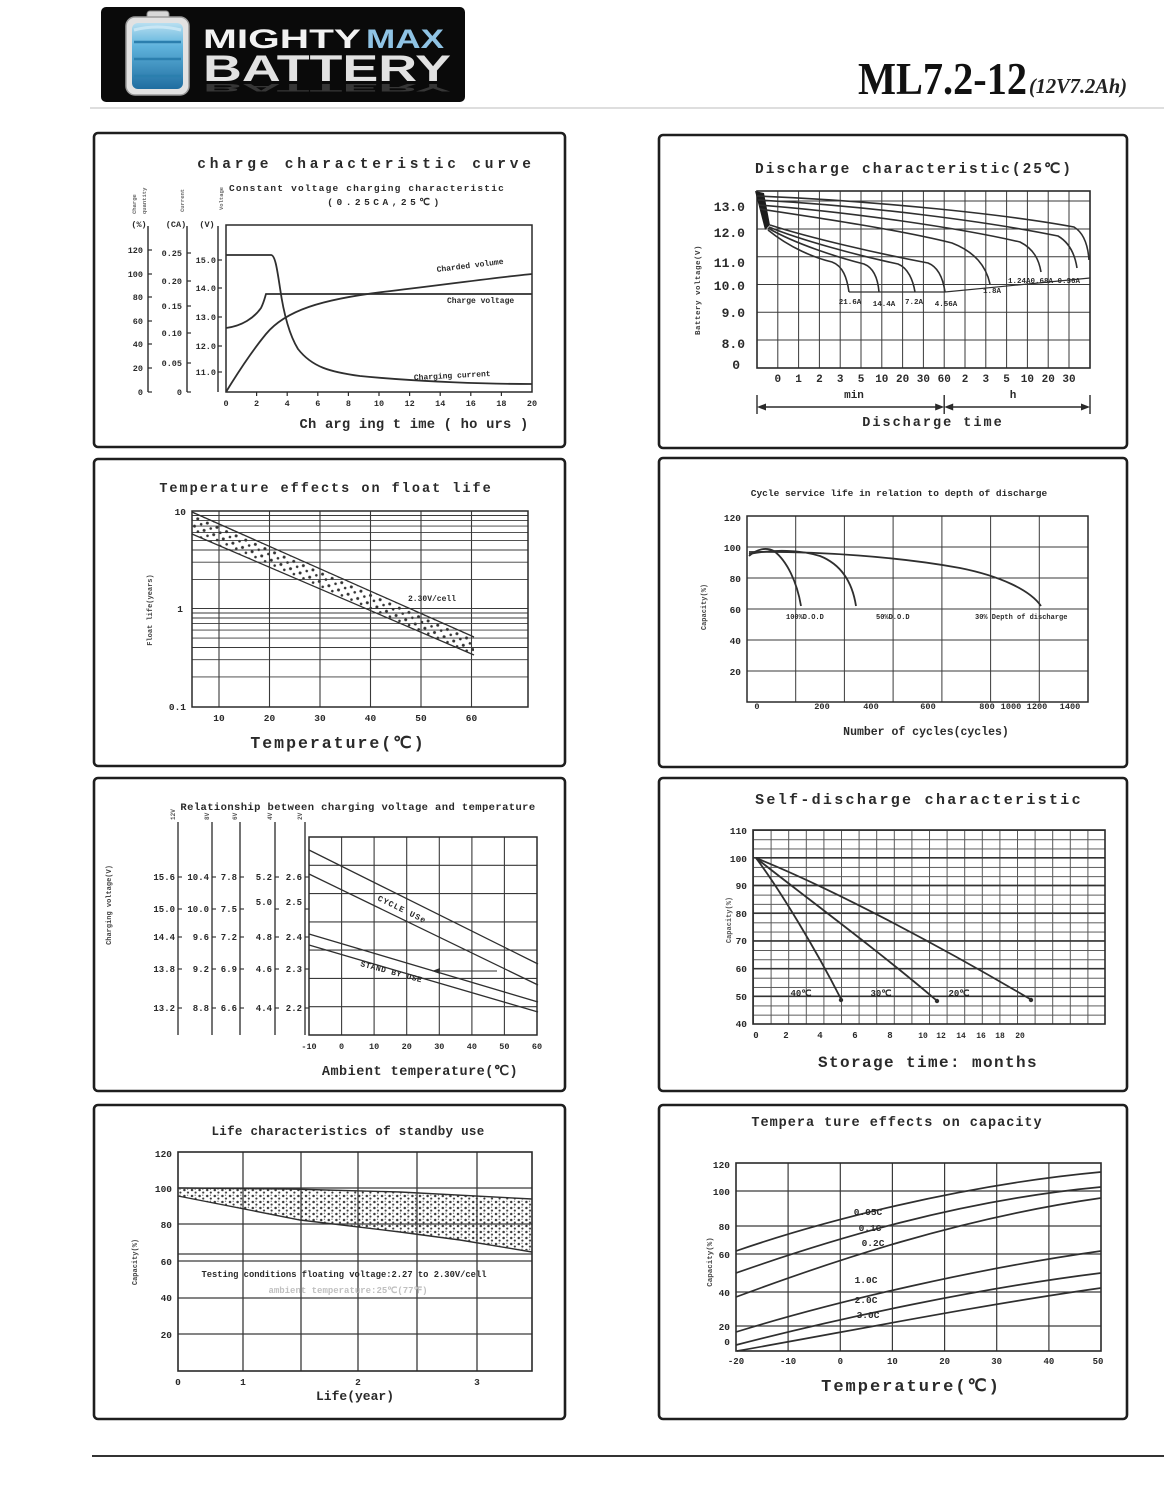  Describe the element at coordinates (270, 816) in the screenshot. I see `svg-text: 4V` at that location.